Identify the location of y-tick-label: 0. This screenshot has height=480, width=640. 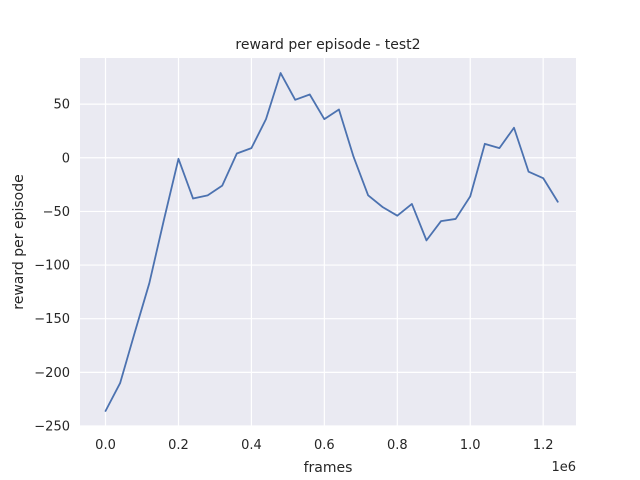
(66, 158).